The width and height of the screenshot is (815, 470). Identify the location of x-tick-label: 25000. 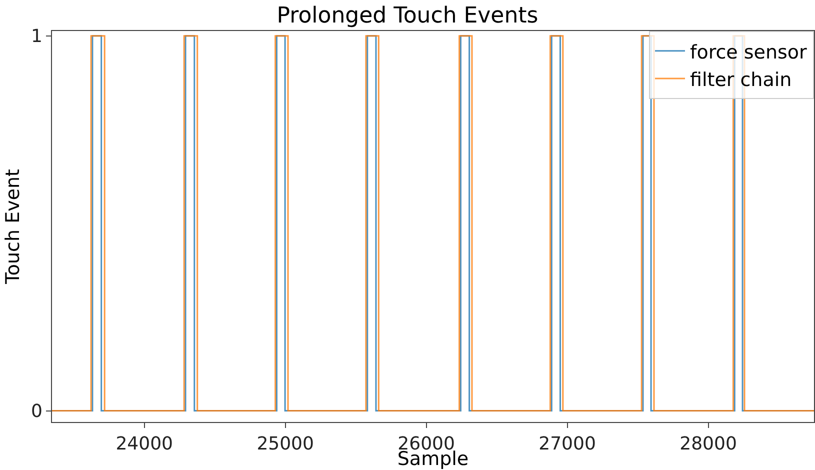
(285, 444).